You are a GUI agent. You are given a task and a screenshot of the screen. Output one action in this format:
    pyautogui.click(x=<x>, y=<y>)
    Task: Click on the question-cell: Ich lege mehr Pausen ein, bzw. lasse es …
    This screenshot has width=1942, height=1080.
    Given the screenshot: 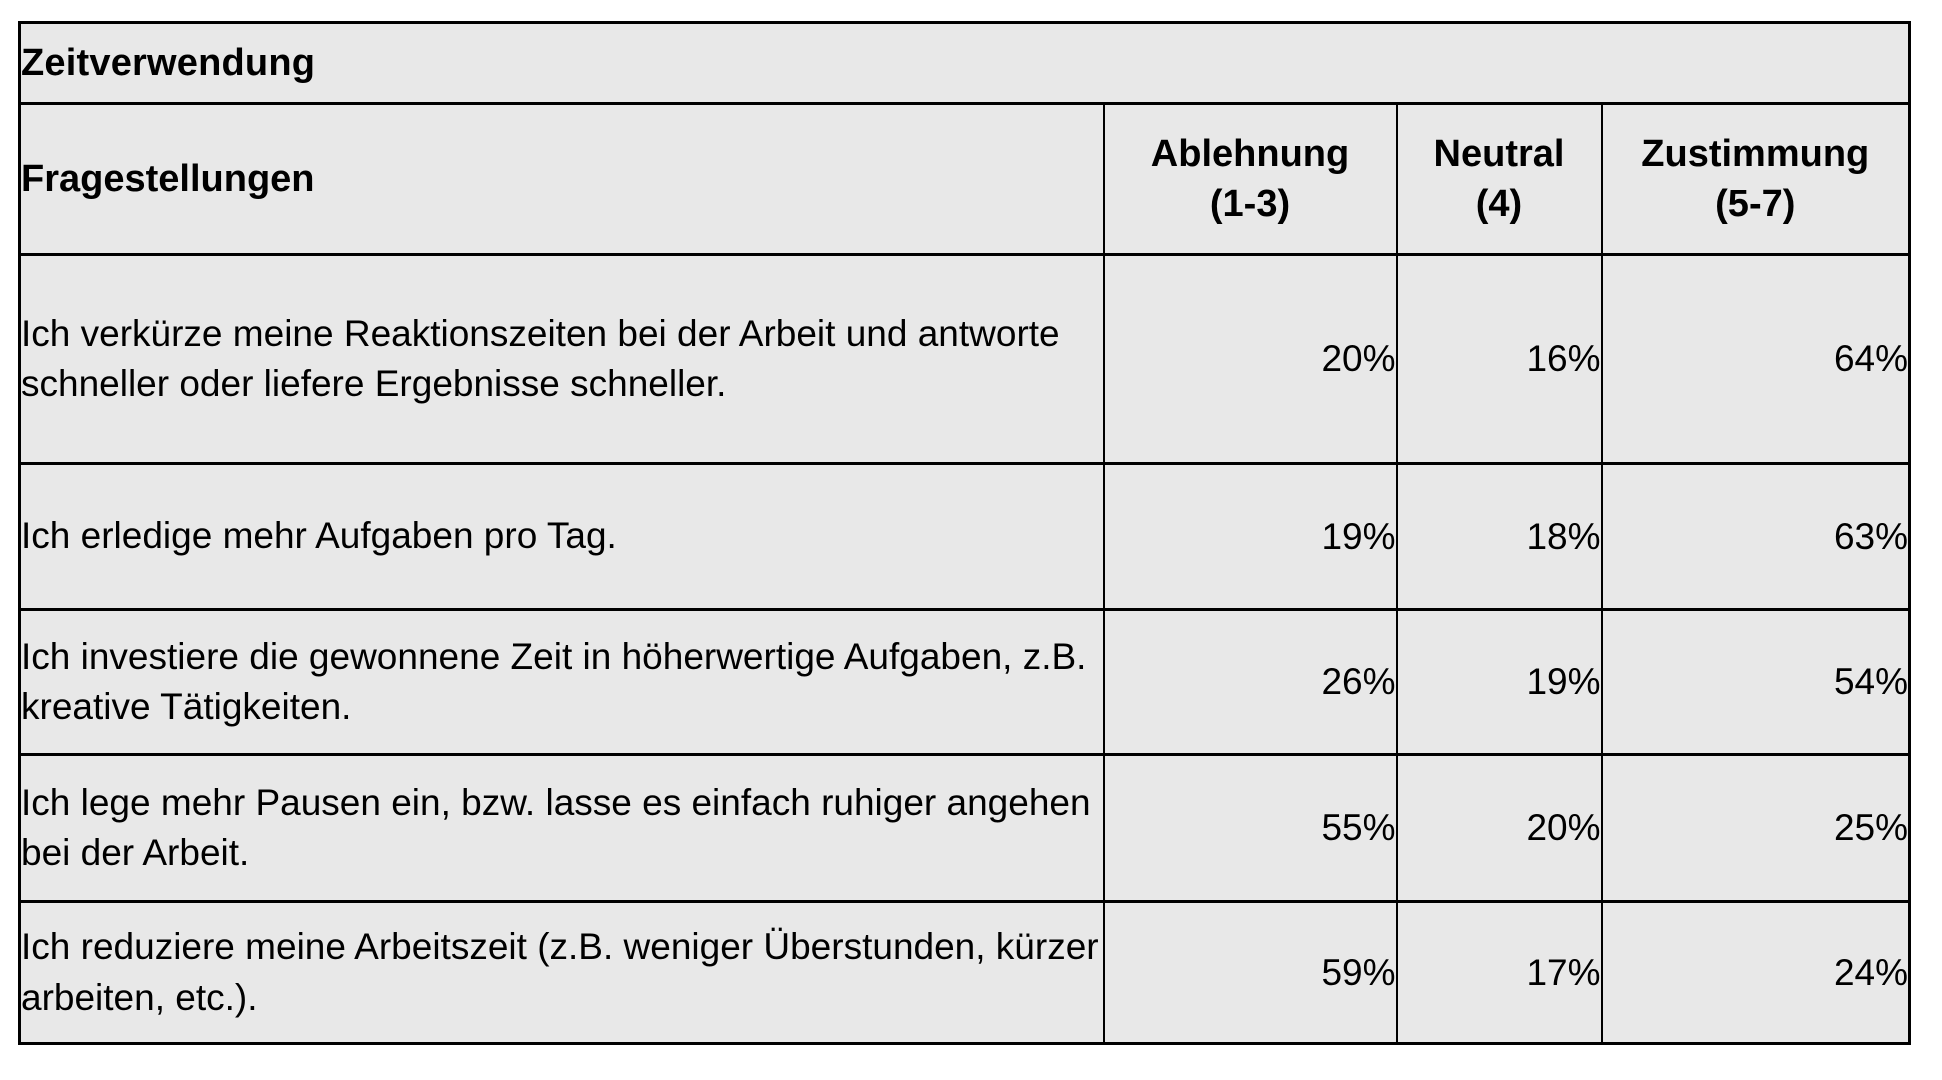 What is the action you would take?
    pyautogui.click(x=561, y=828)
    